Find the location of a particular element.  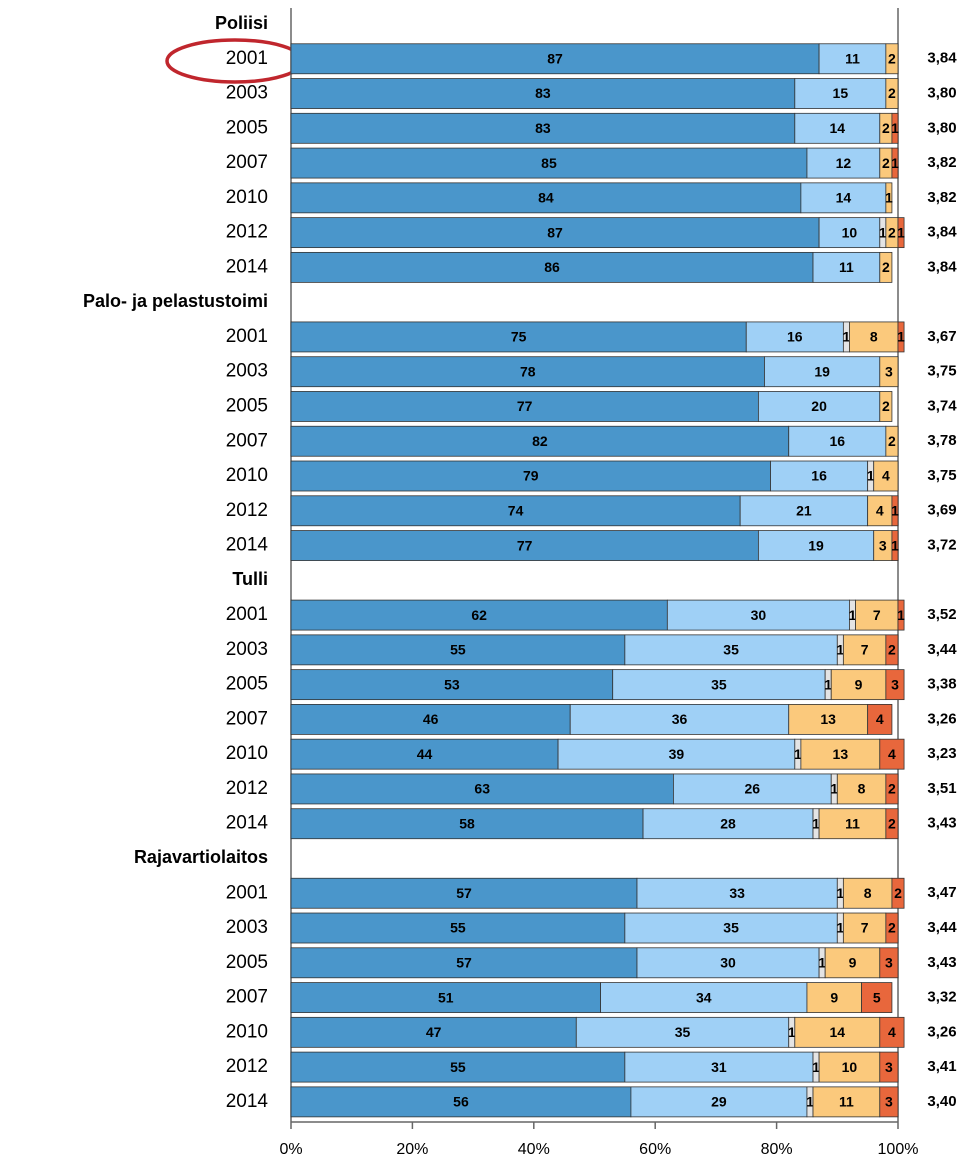

bar-value-label: 10 is located at coordinates (850, 232).